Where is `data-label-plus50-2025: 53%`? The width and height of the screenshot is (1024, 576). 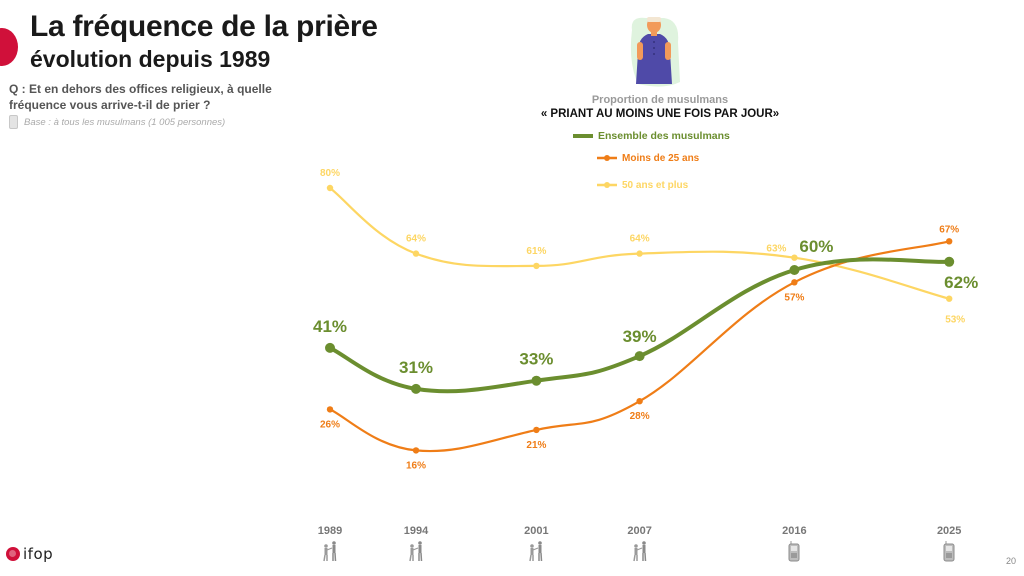
data-label-plus50-2025: 53% is located at coordinates (955, 320).